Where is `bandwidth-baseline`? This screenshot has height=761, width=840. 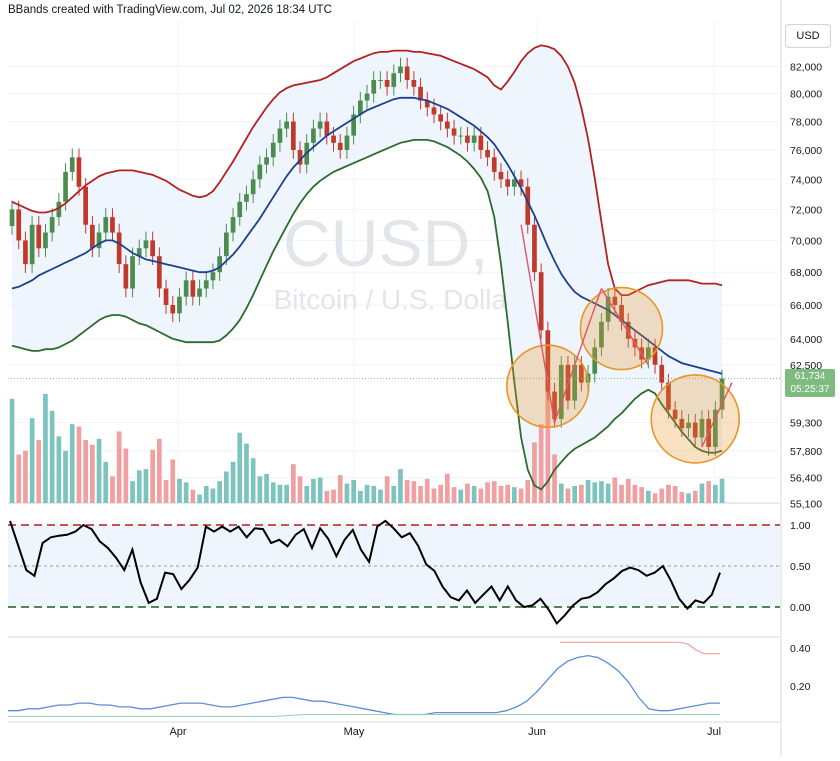
bandwidth-baseline is located at coordinates (364, 715).